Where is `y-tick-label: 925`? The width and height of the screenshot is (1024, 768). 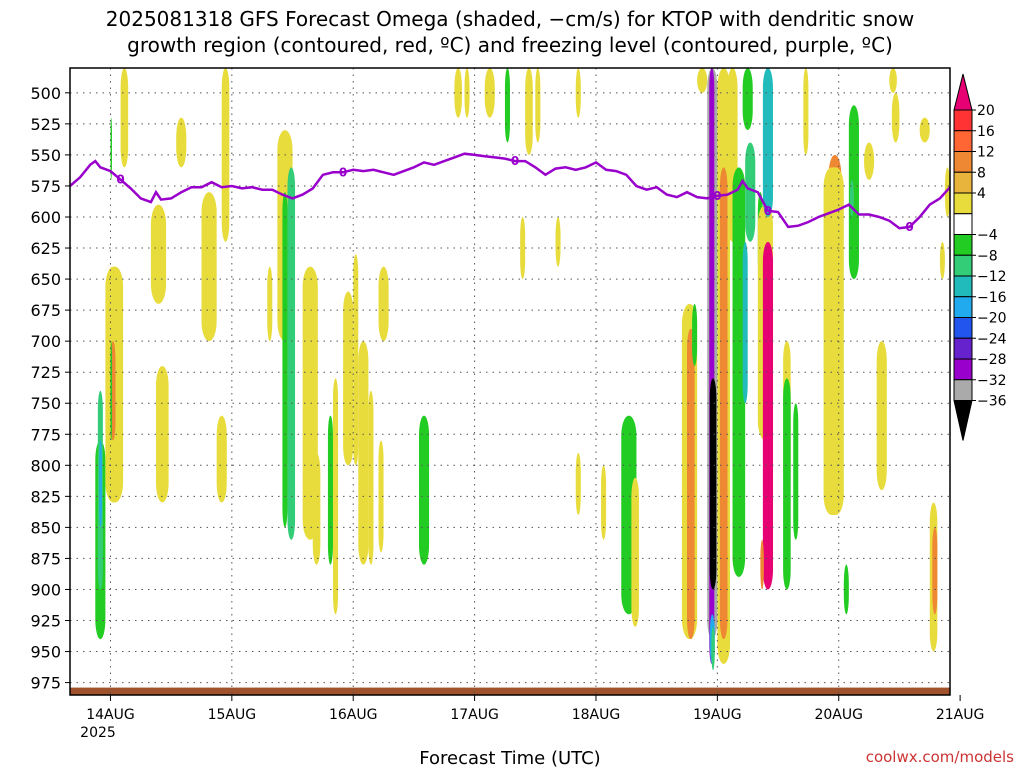
y-tick-label: 925 is located at coordinates (45, 621).